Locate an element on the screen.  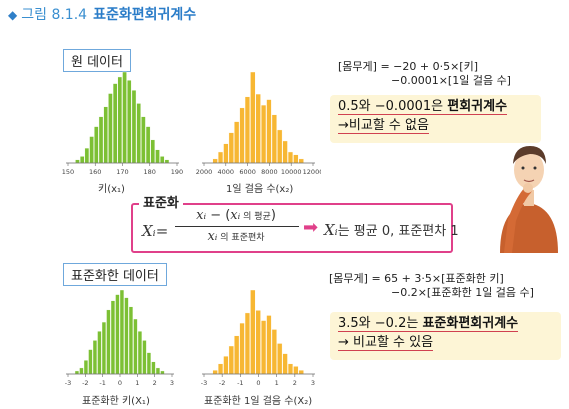
raw-steps-histogram: 2000 4000 6000 80001000012000 is located at coordinates (258, 123).